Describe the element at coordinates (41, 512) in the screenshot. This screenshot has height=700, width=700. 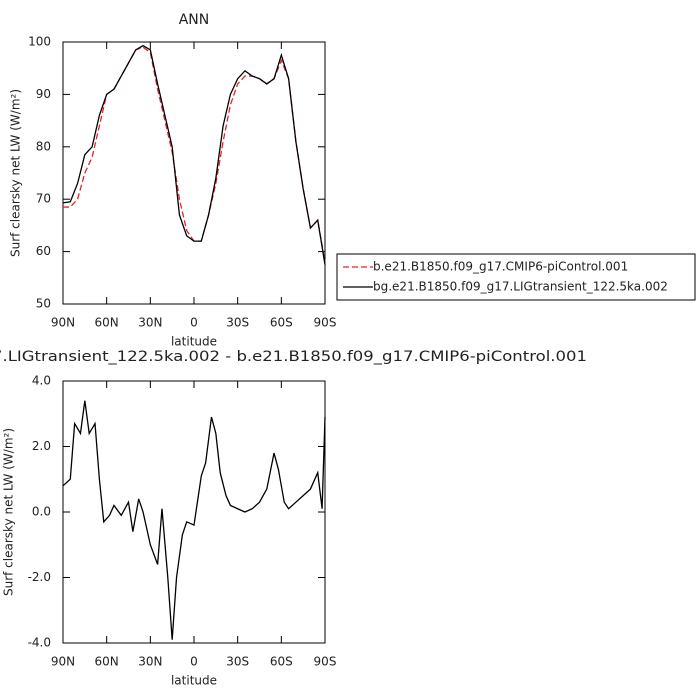
I see `y-tick-label: 0.0` at that location.